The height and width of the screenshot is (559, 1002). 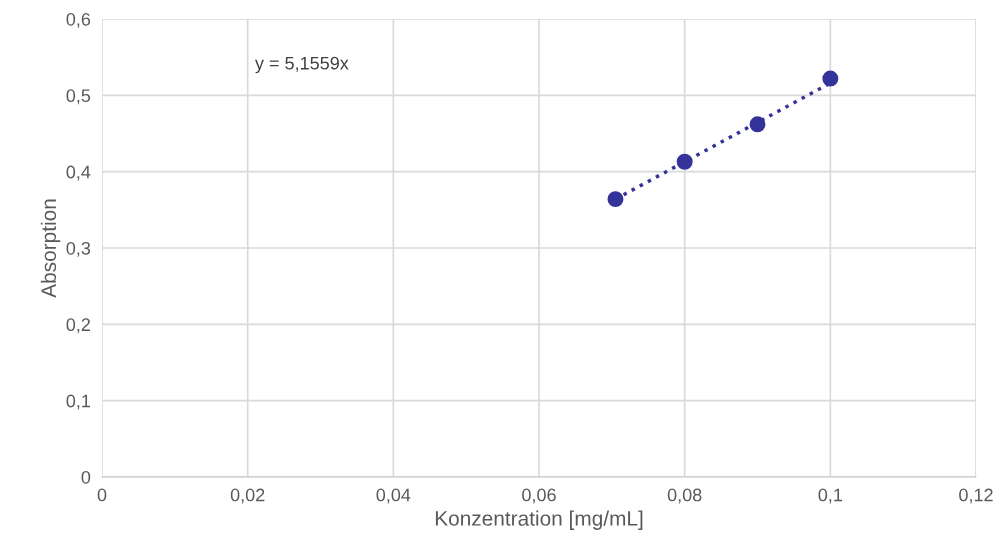 I want to click on x-tick-label: 0,04, so click(x=393, y=496).